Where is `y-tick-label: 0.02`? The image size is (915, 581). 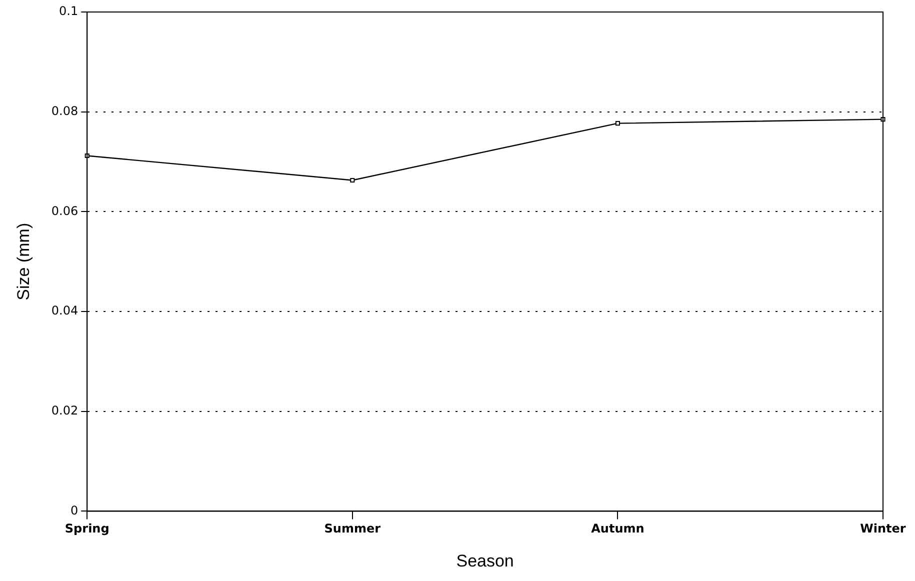 y-tick-label: 0.02 is located at coordinates (64, 410).